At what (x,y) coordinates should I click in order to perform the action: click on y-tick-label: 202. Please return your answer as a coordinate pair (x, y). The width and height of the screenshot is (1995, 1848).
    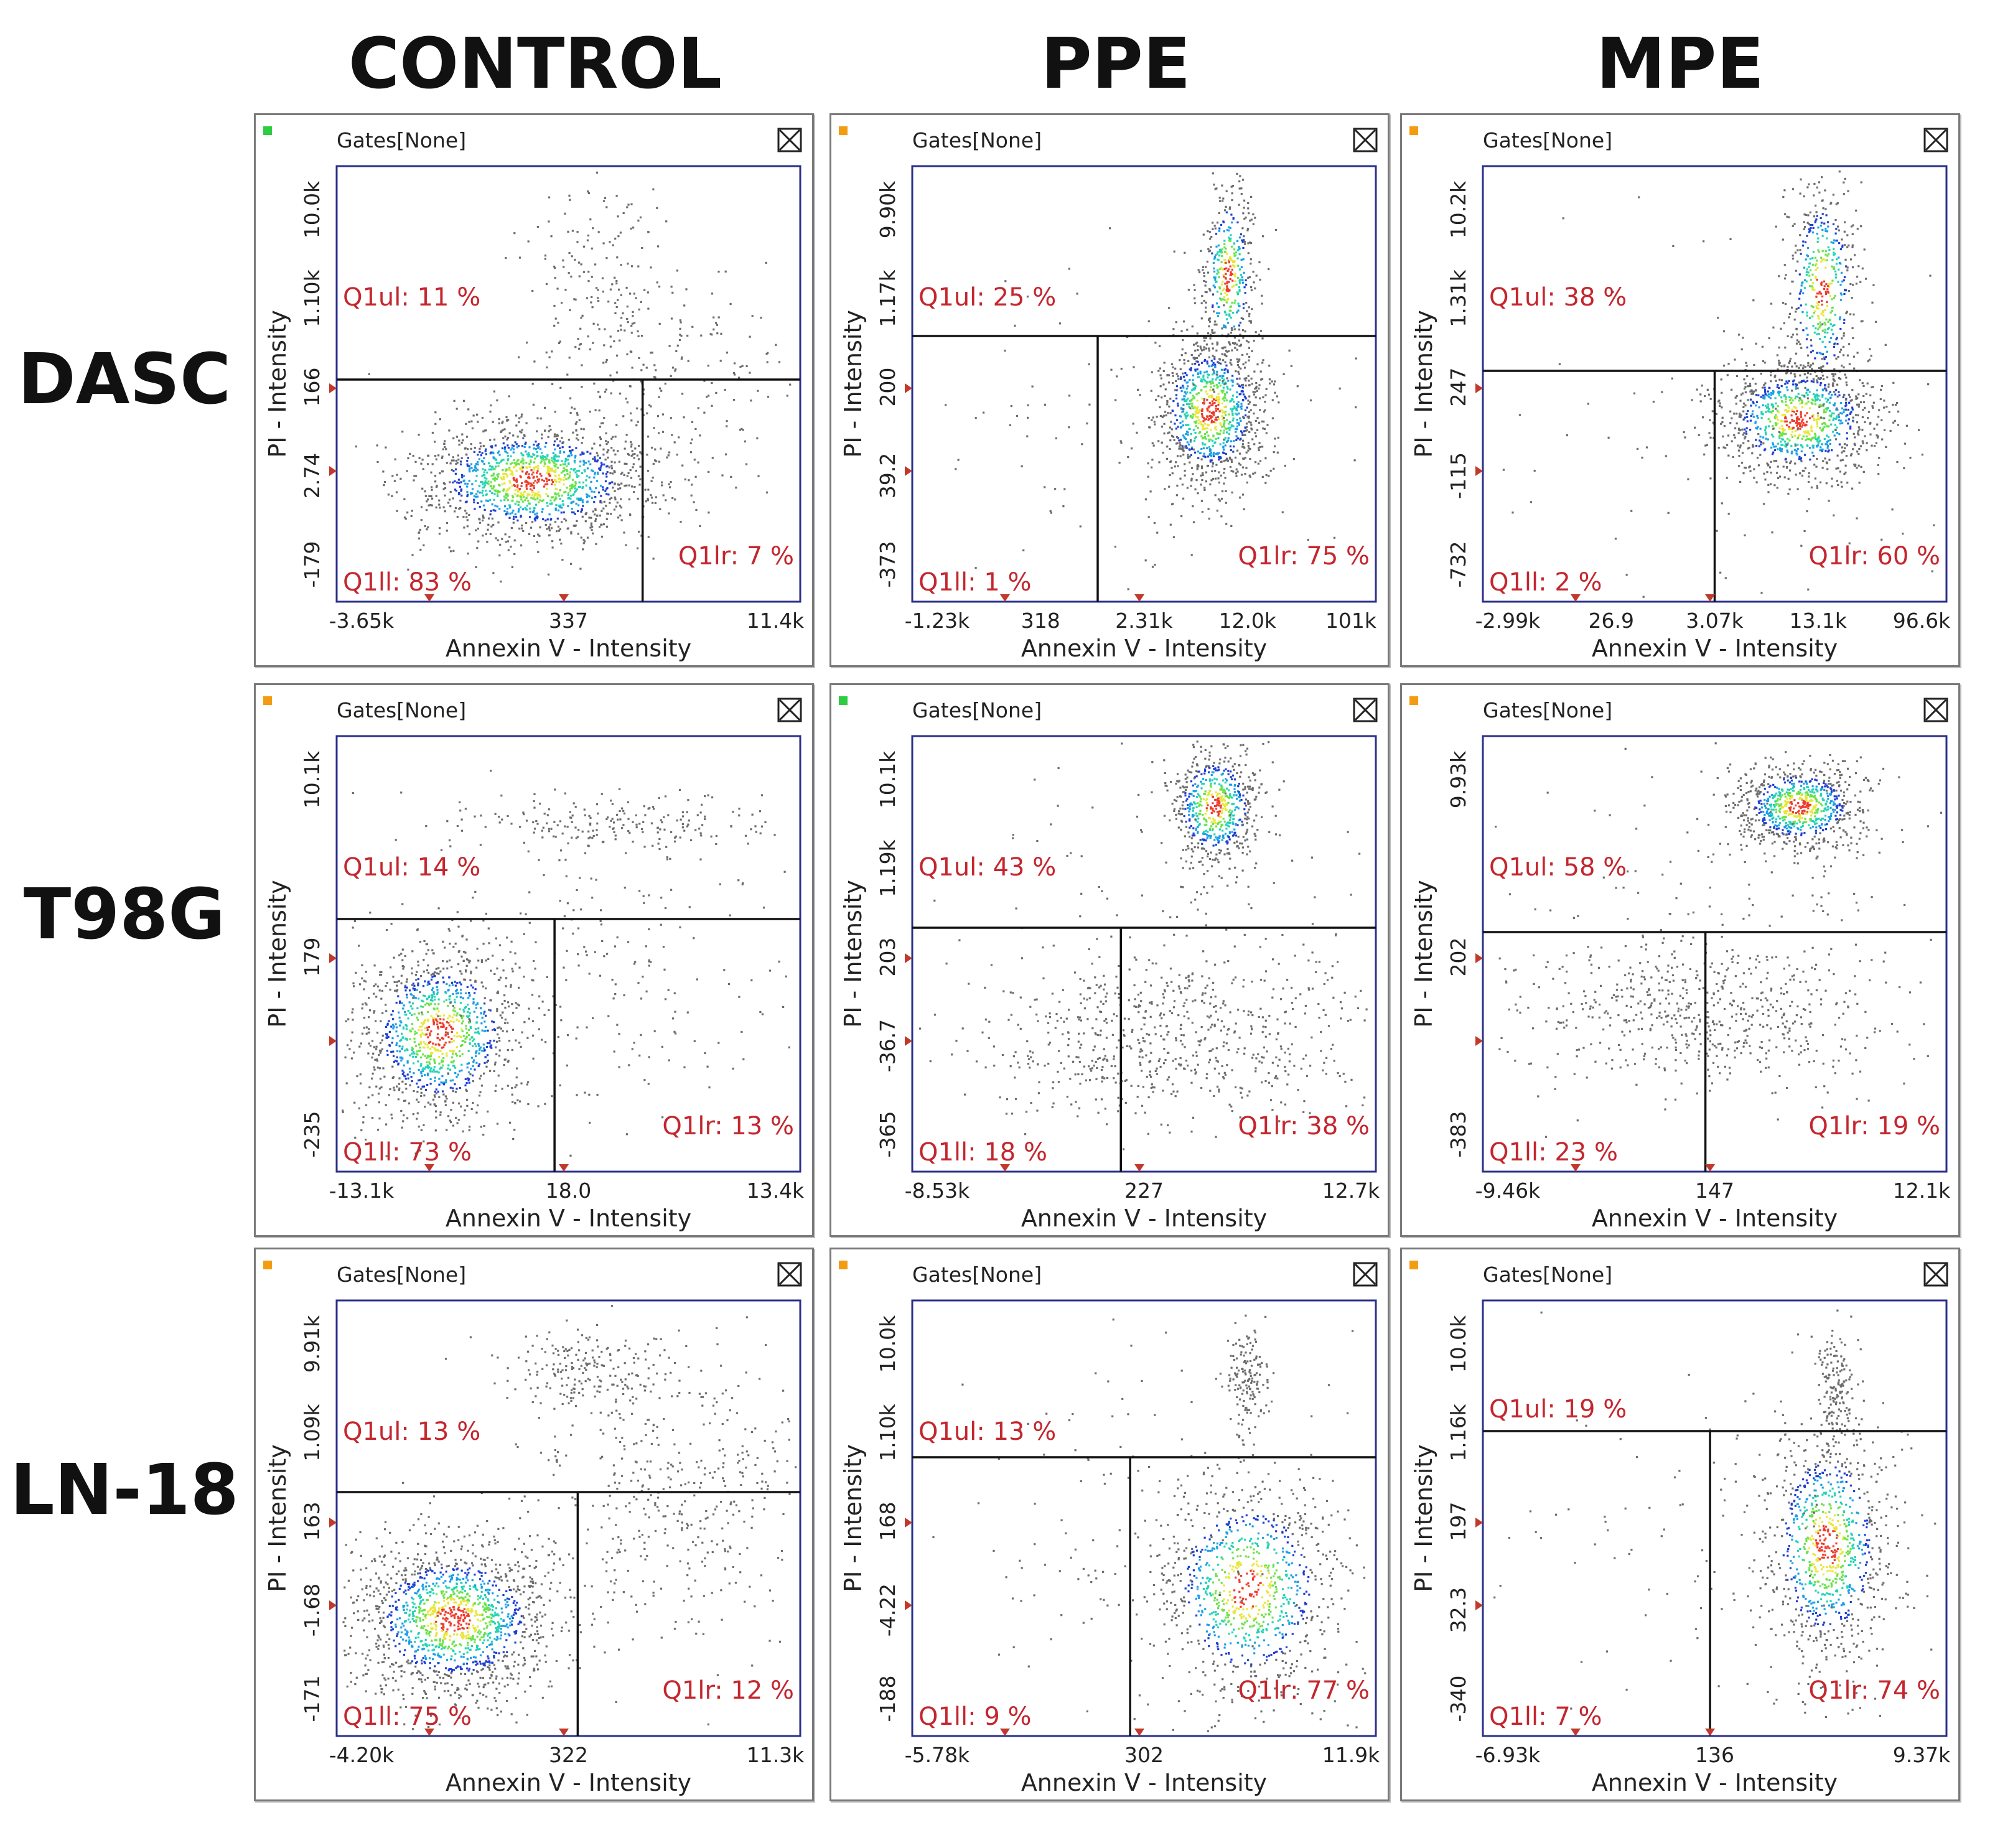
    Looking at the image, I should click on (1458, 957).